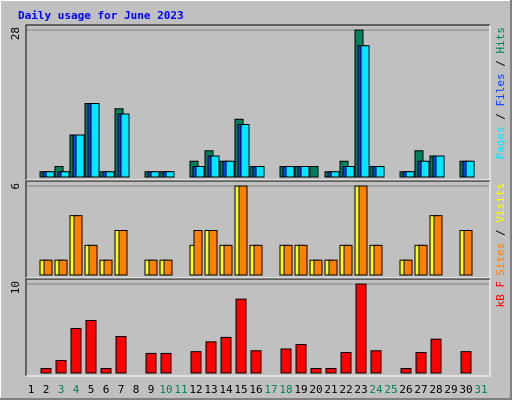 Image resolution: width=512 pixels, height=400 pixels. I want to click on legend-entry: Hits, so click(500, 40).